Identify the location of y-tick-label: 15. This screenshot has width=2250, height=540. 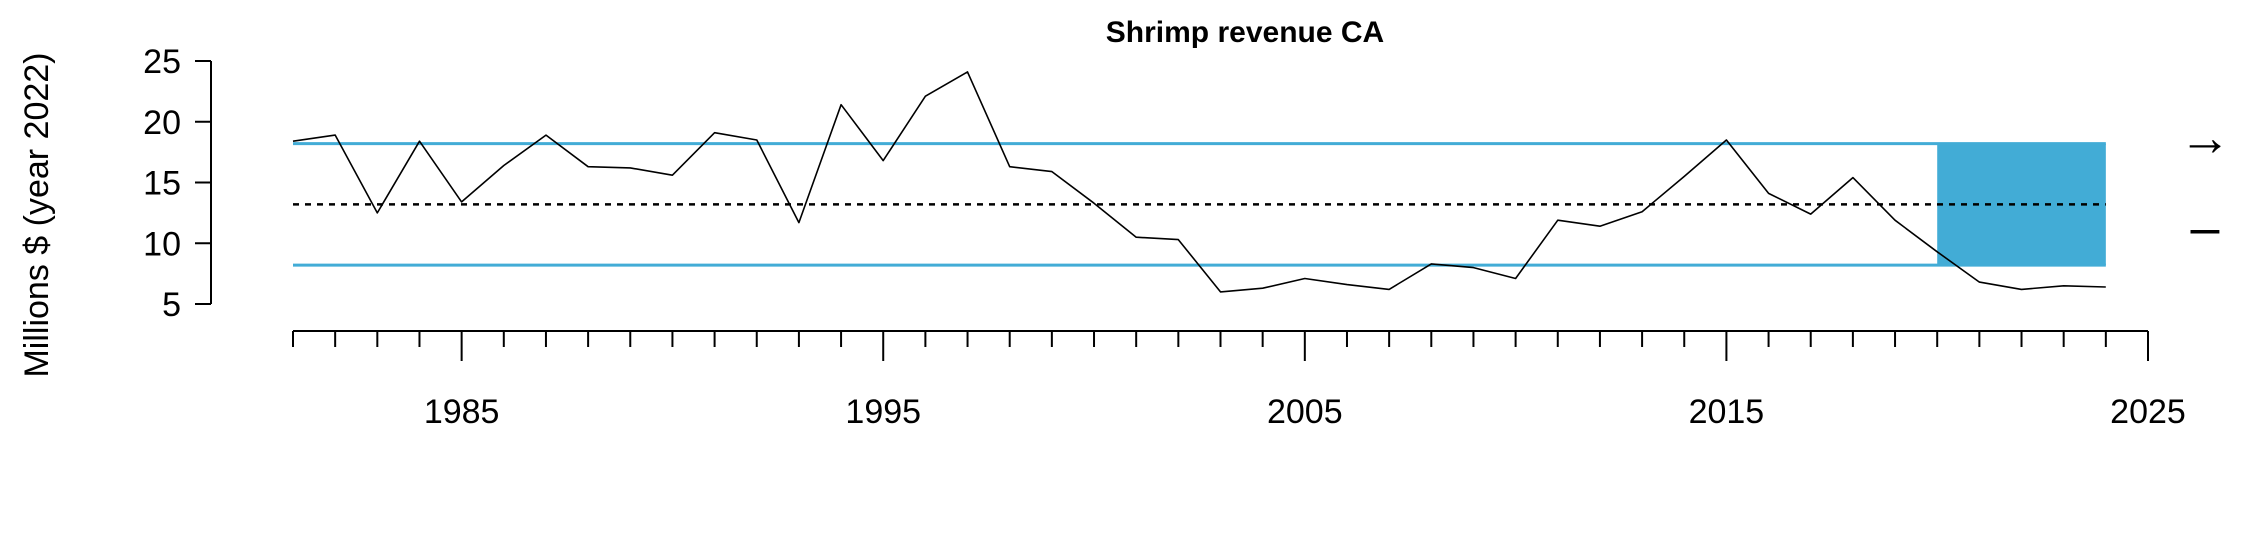
(162, 184).